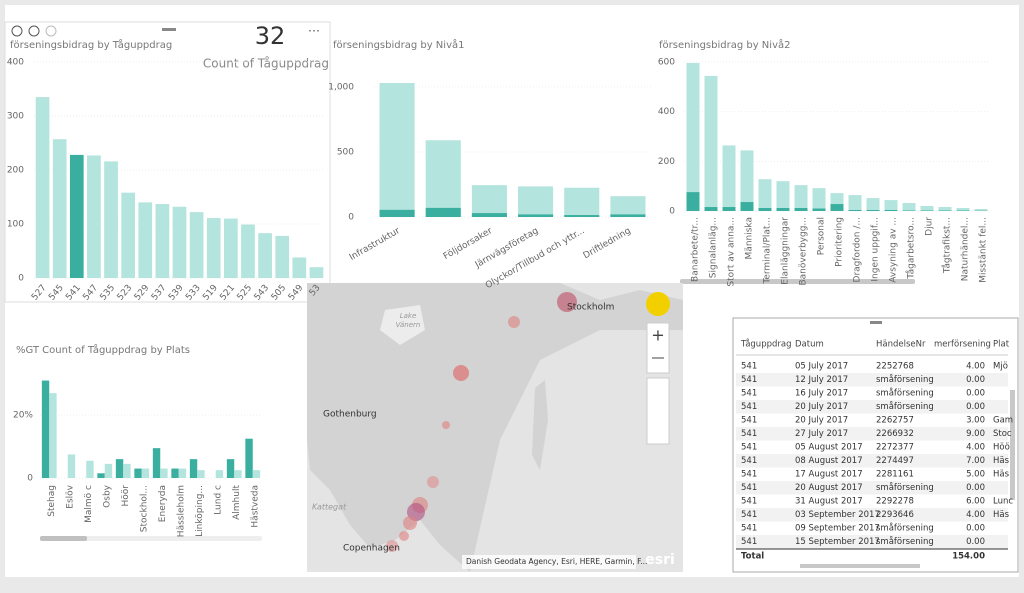 The image size is (1024, 593). Describe the element at coordinates (350, 415) in the screenshot. I see `map-label: Gothenburg` at that location.